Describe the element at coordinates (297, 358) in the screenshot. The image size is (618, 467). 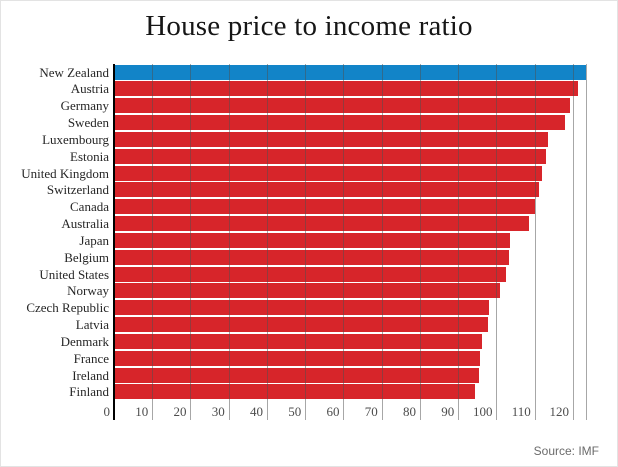
I see `bar-france` at that location.